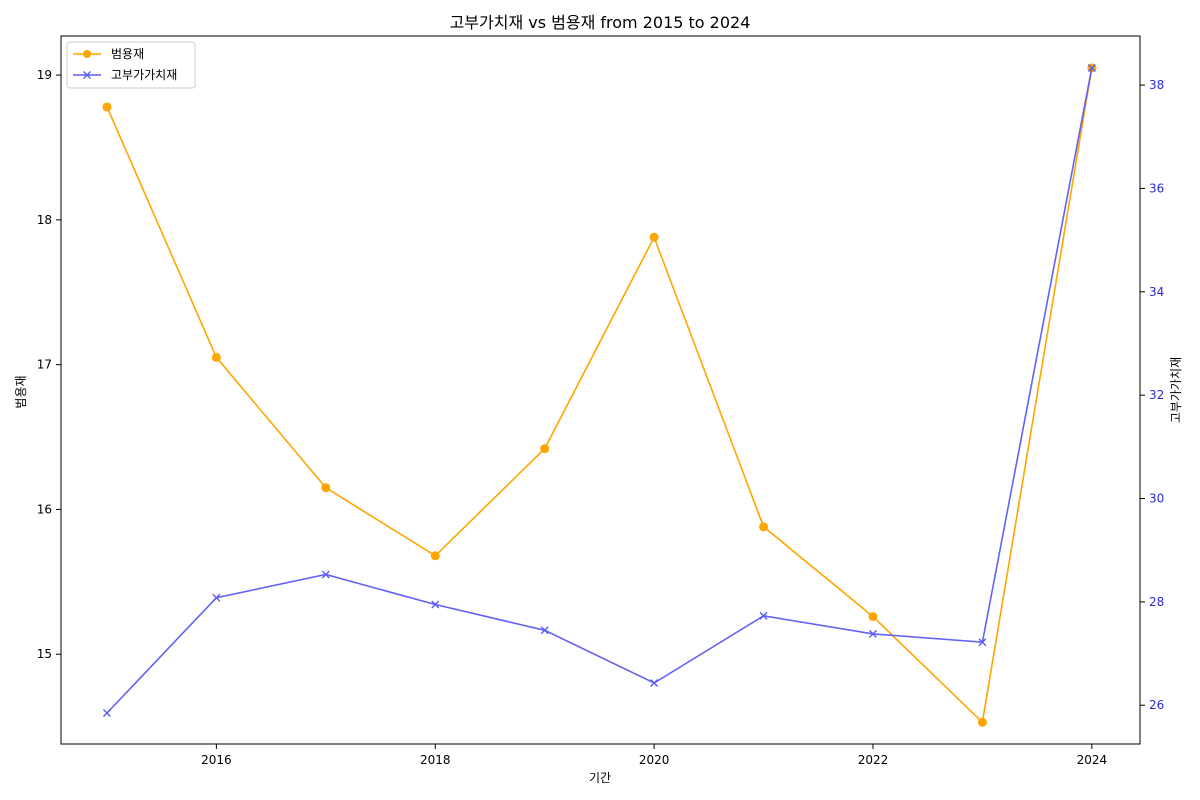 The height and width of the screenshot is (800, 1200). Describe the element at coordinates (87, 75) in the screenshot. I see `legend-marker-high-value` at that location.